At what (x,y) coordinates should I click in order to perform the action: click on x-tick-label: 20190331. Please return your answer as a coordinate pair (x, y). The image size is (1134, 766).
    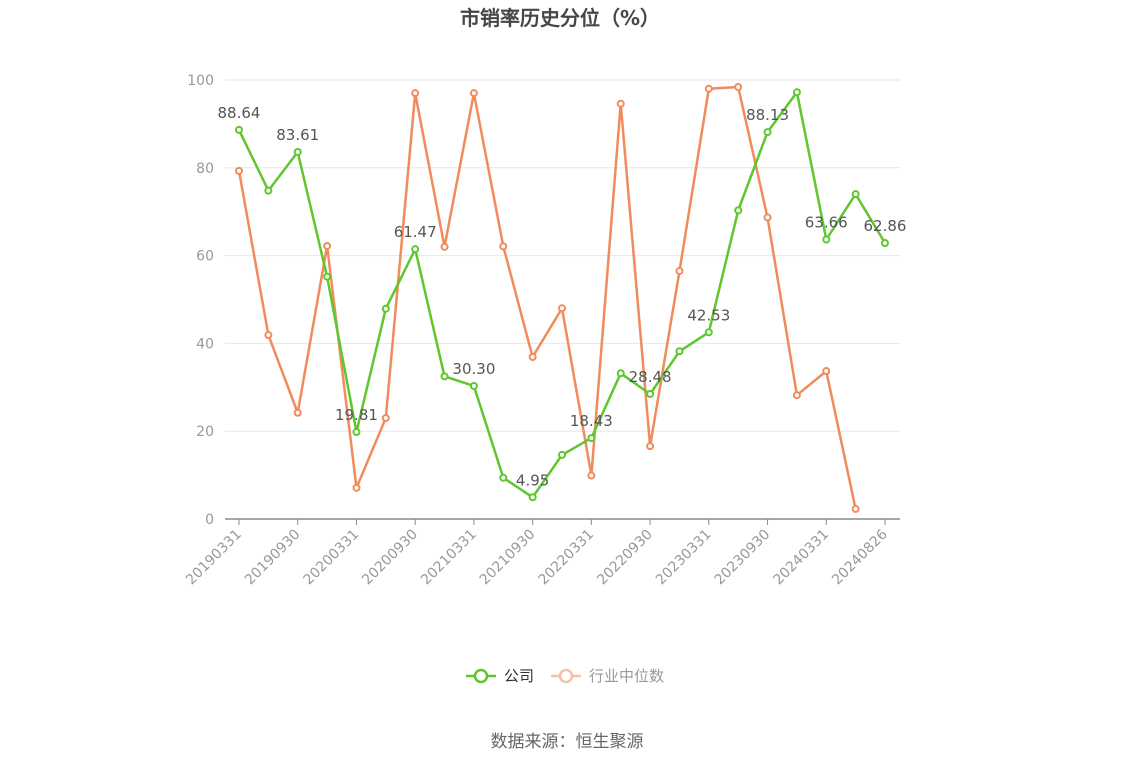
    Looking at the image, I should click on (214, 558).